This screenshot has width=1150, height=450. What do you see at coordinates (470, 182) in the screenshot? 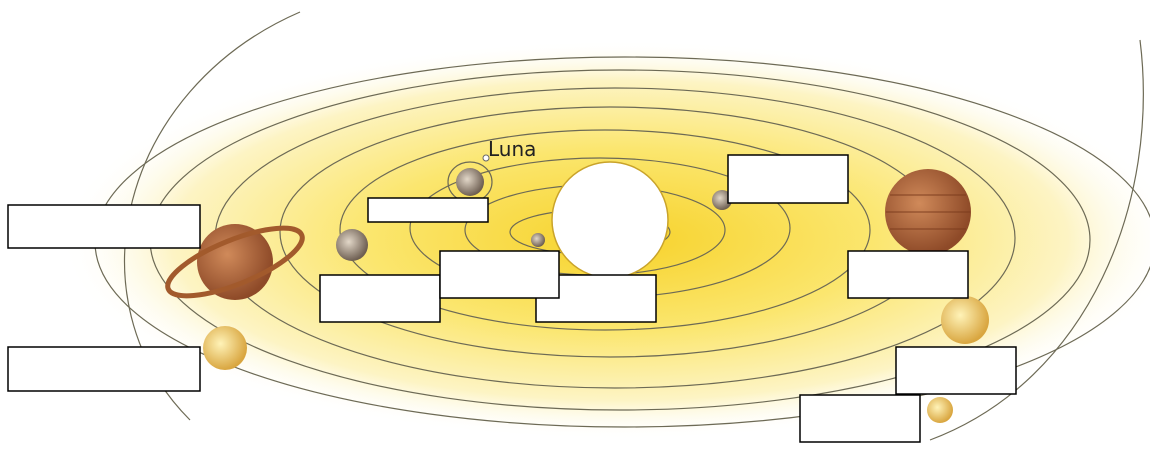
I see `earth` at bounding box center [470, 182].